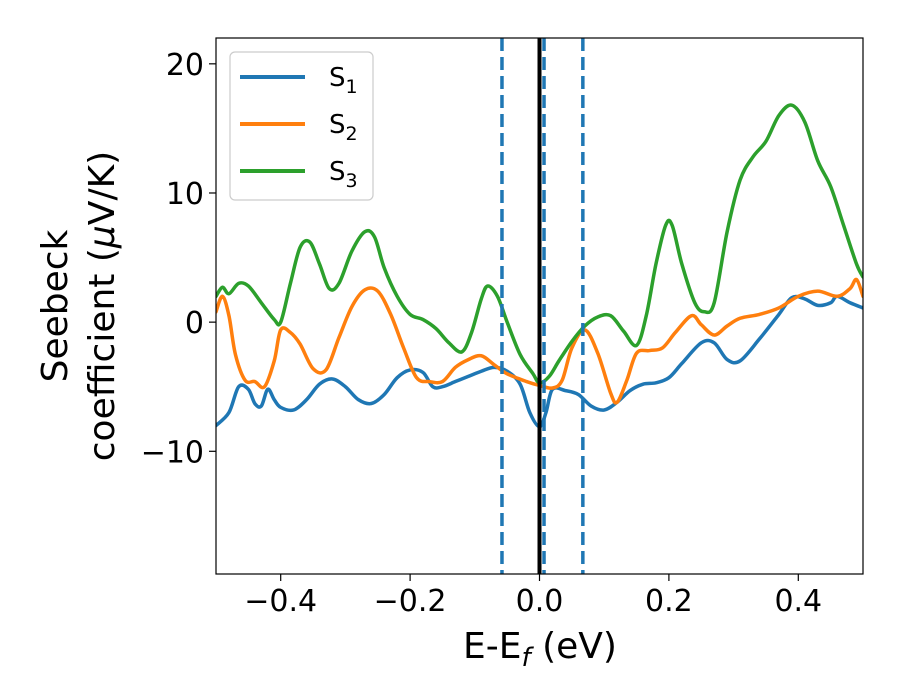 Image resolution: width=900 pixels, height=700 pixels. What do you see at coordinates (55, 305) in the screenshot?
I see `y-axis-label-line1: Seebeck` at bounding box center [55, 305].